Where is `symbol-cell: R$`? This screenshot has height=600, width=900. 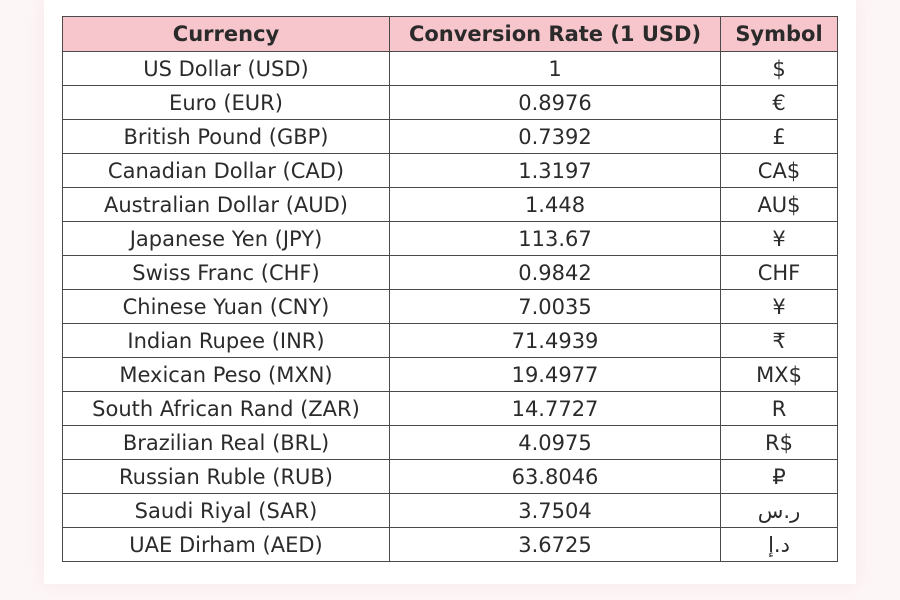
symbol-cell: R$ is located at coordinates (779, 442).